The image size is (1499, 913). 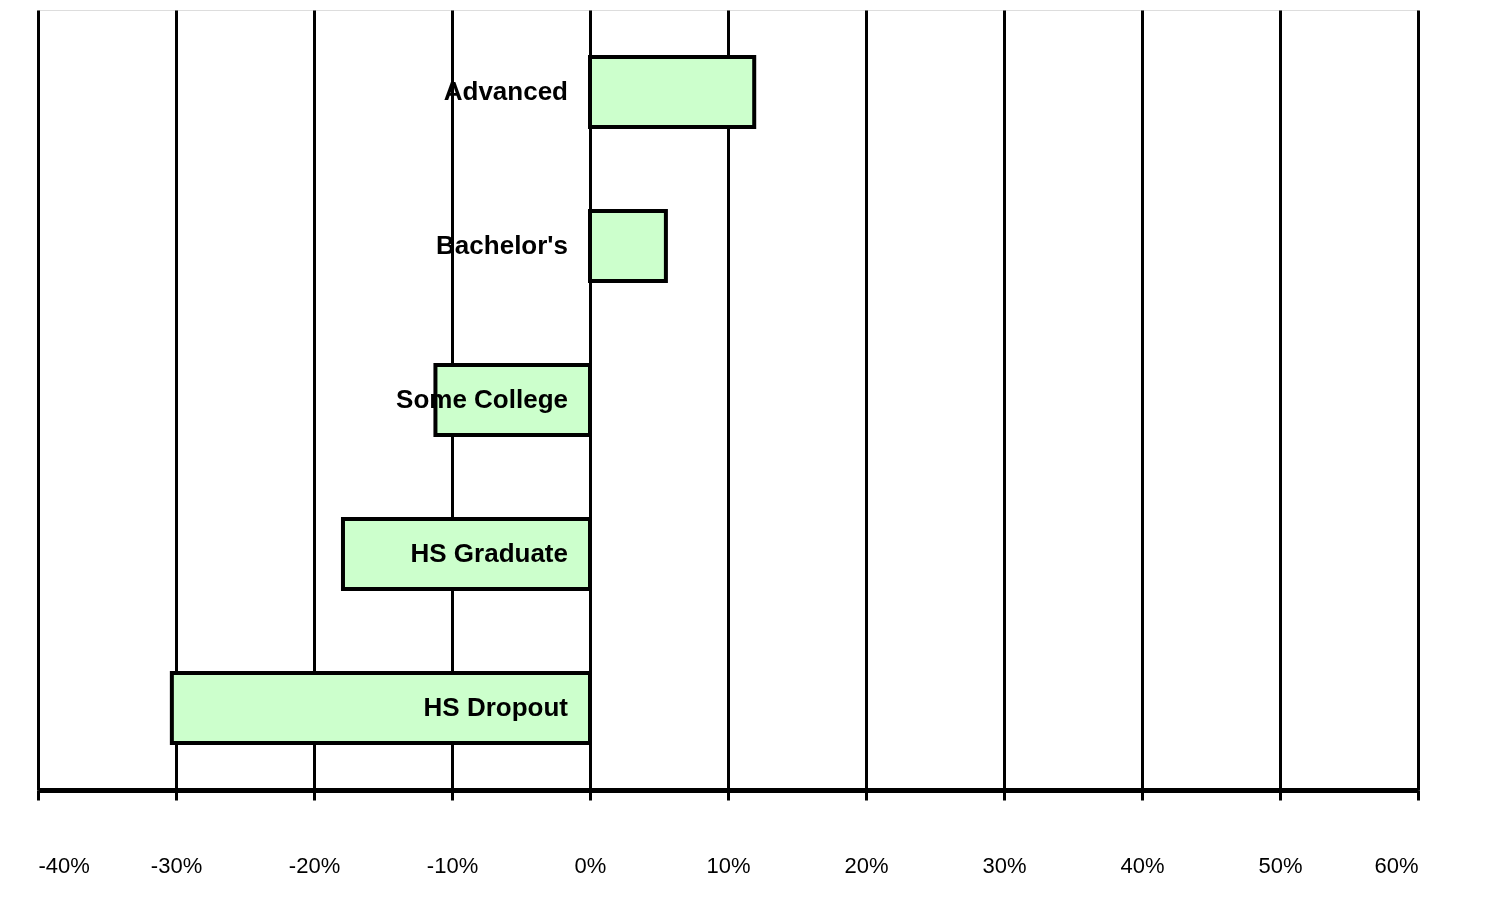 What do you see at coordinates (489, 553) in the screenshot?
I see `y-tick-label: HS Graduate` at bounding box center [489, 553].